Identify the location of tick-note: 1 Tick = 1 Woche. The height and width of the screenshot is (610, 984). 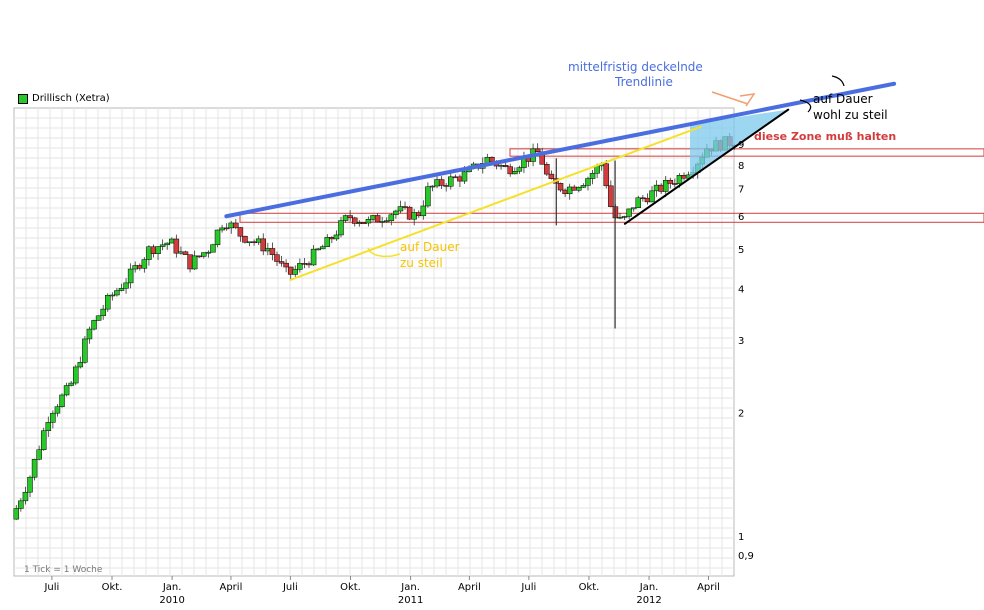
(63, 570).